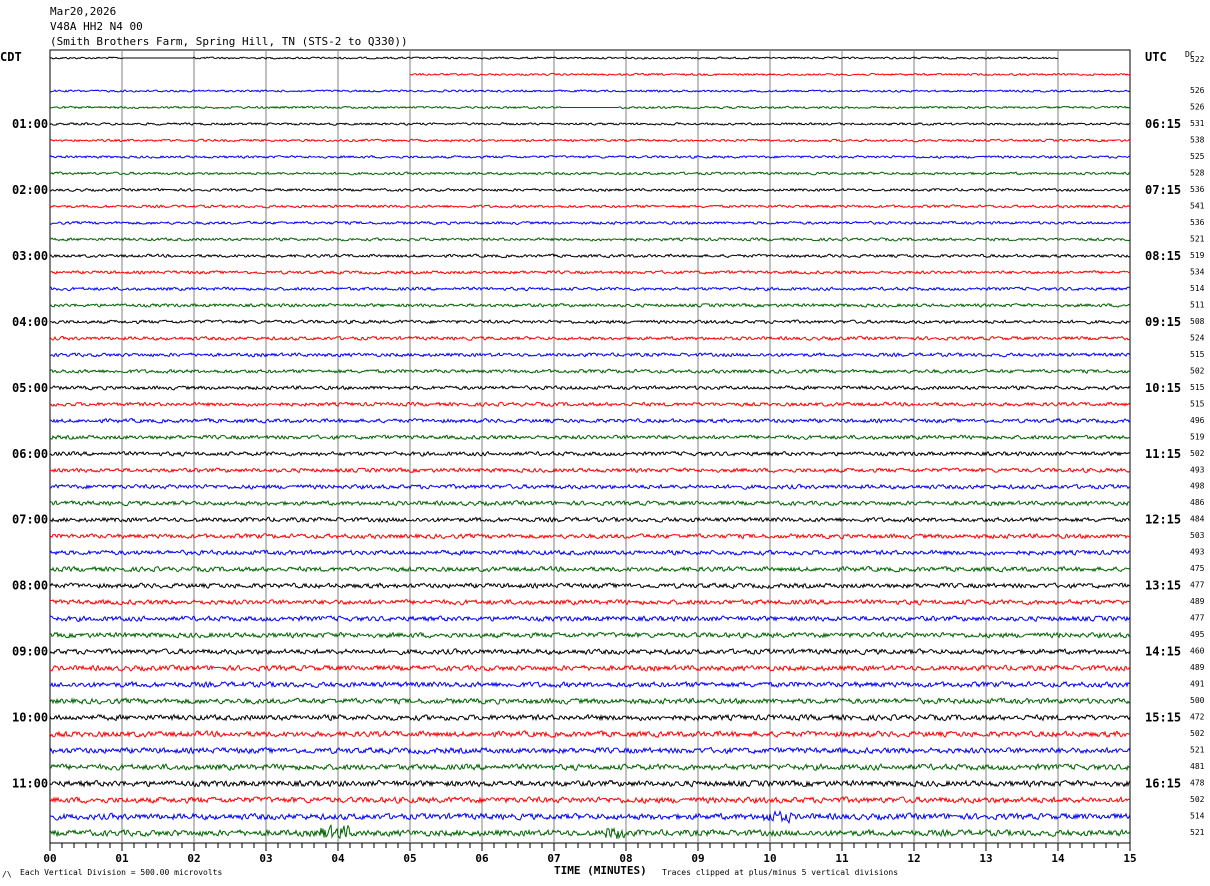  Describe the element at coordinates (1197, 139) in the screenshot. I see `dc-offset-value: 538` at that location.